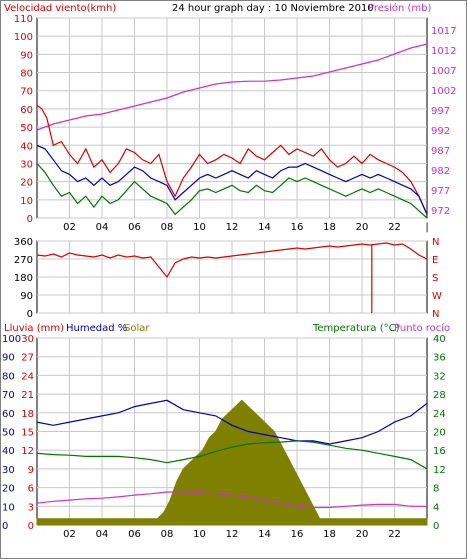 The width and height of the screenshot is (467, 559). What do you see at coordinates (199, 227) in the screenshot?
I see `wind-x-tick-label: 10` at bounding box center [199, 227].